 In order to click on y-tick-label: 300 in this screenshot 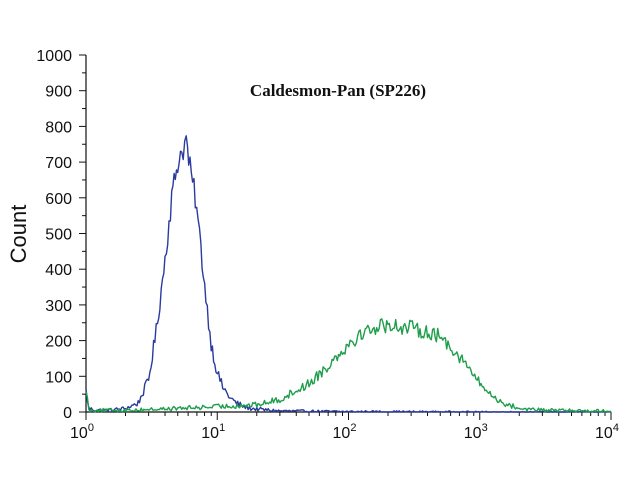, I will do `click(58, 306)`.